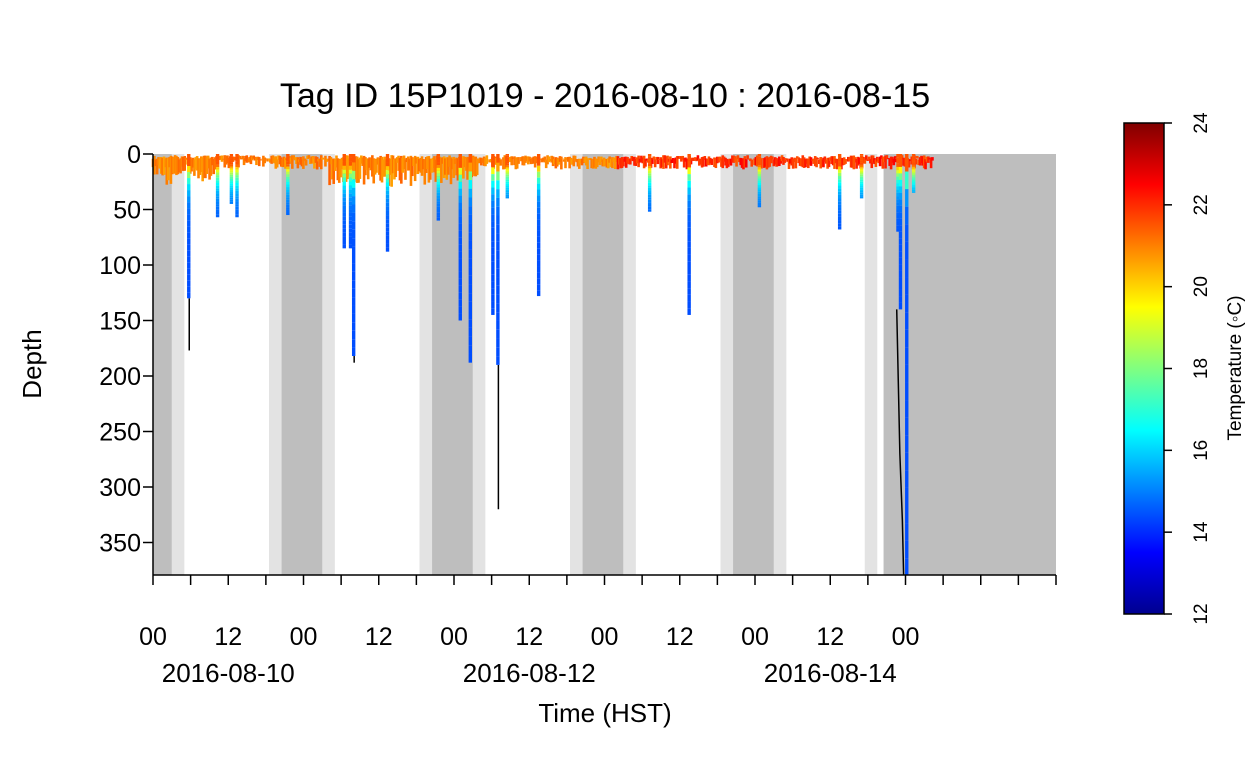  Describe the element at coordinates (1201, 204) in the screenshot. I see `colorbar-tick-label: 22` at that location.